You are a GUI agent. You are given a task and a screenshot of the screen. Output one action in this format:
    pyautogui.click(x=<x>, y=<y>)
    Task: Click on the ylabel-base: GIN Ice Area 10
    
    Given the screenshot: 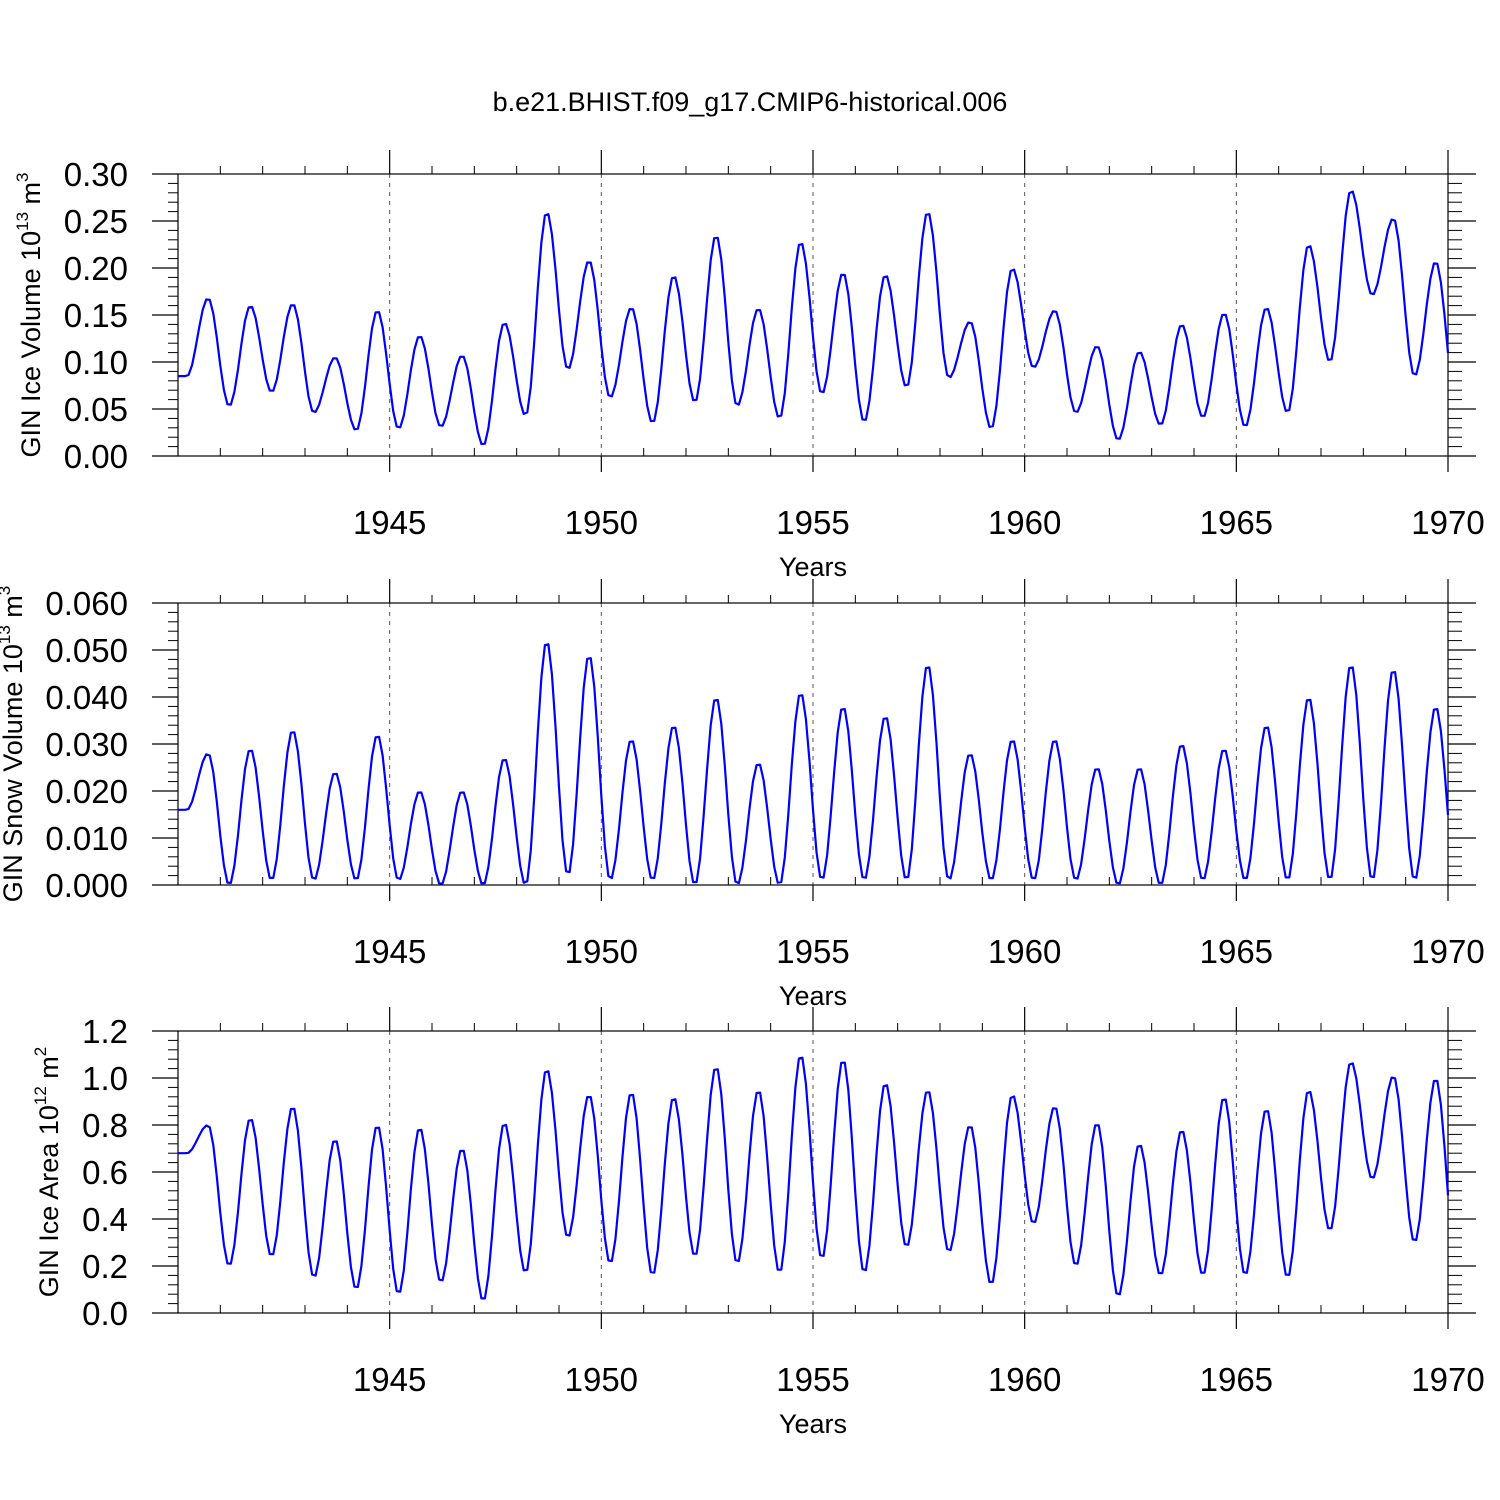 What is the action you would take?
    pyautogui.click(x=49, y=1201)
    